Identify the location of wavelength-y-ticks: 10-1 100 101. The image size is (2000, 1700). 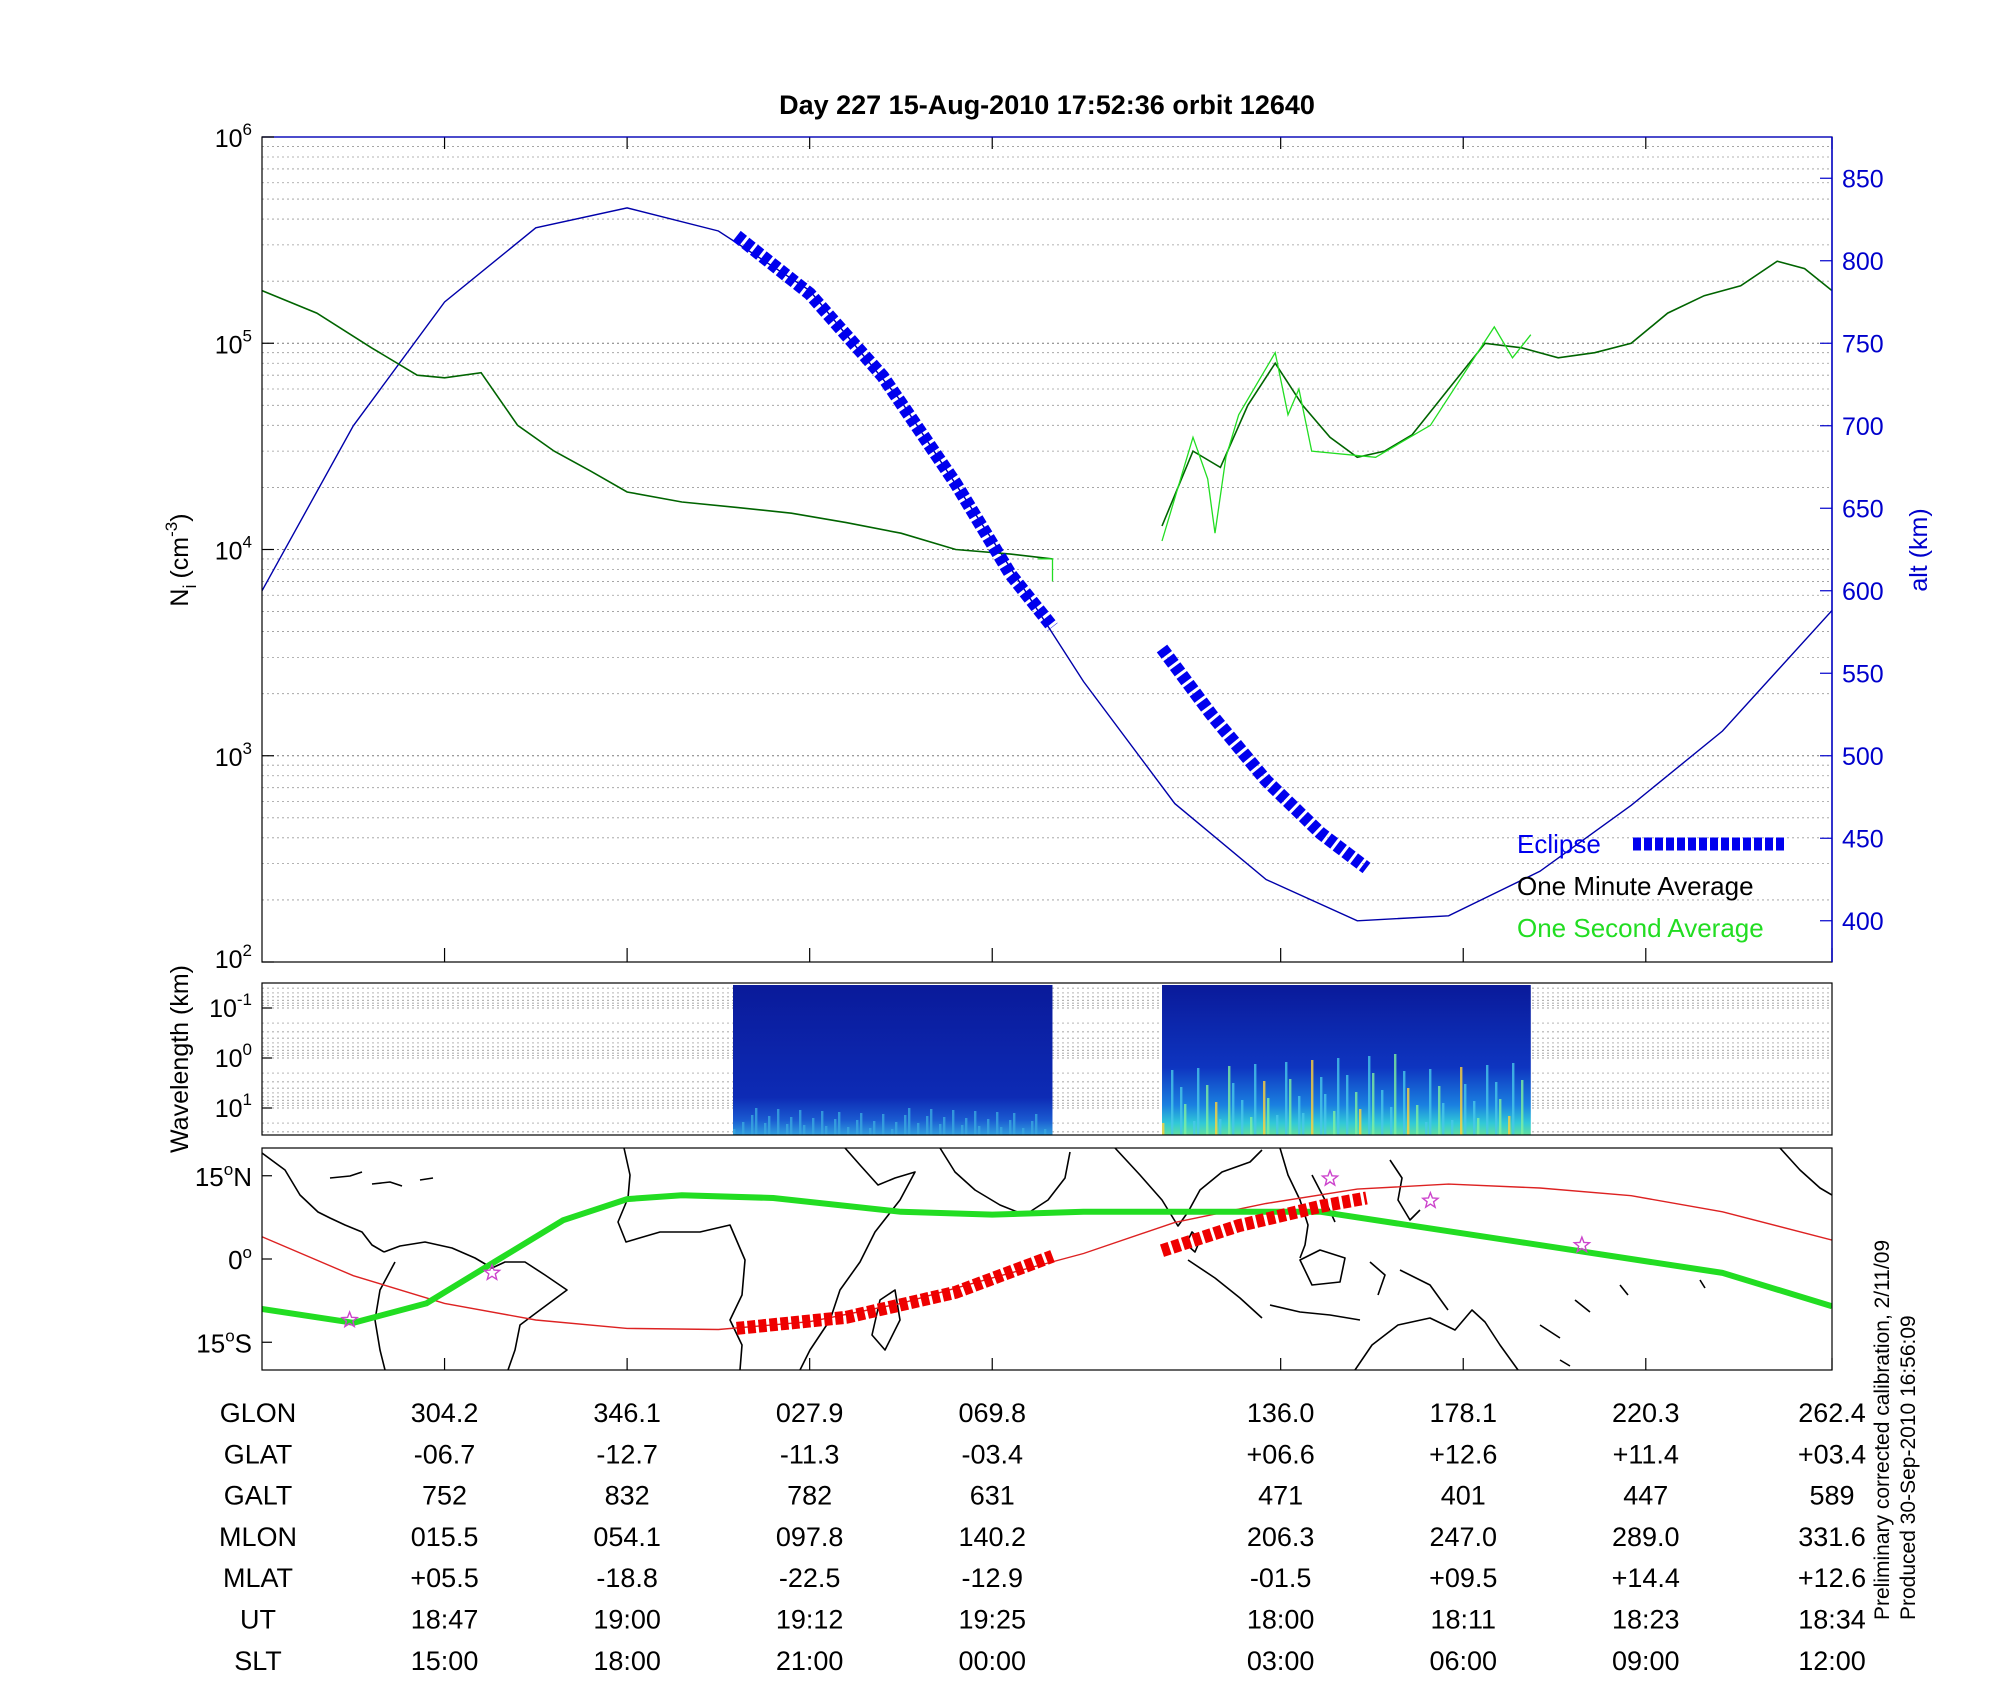
(240, 1056).